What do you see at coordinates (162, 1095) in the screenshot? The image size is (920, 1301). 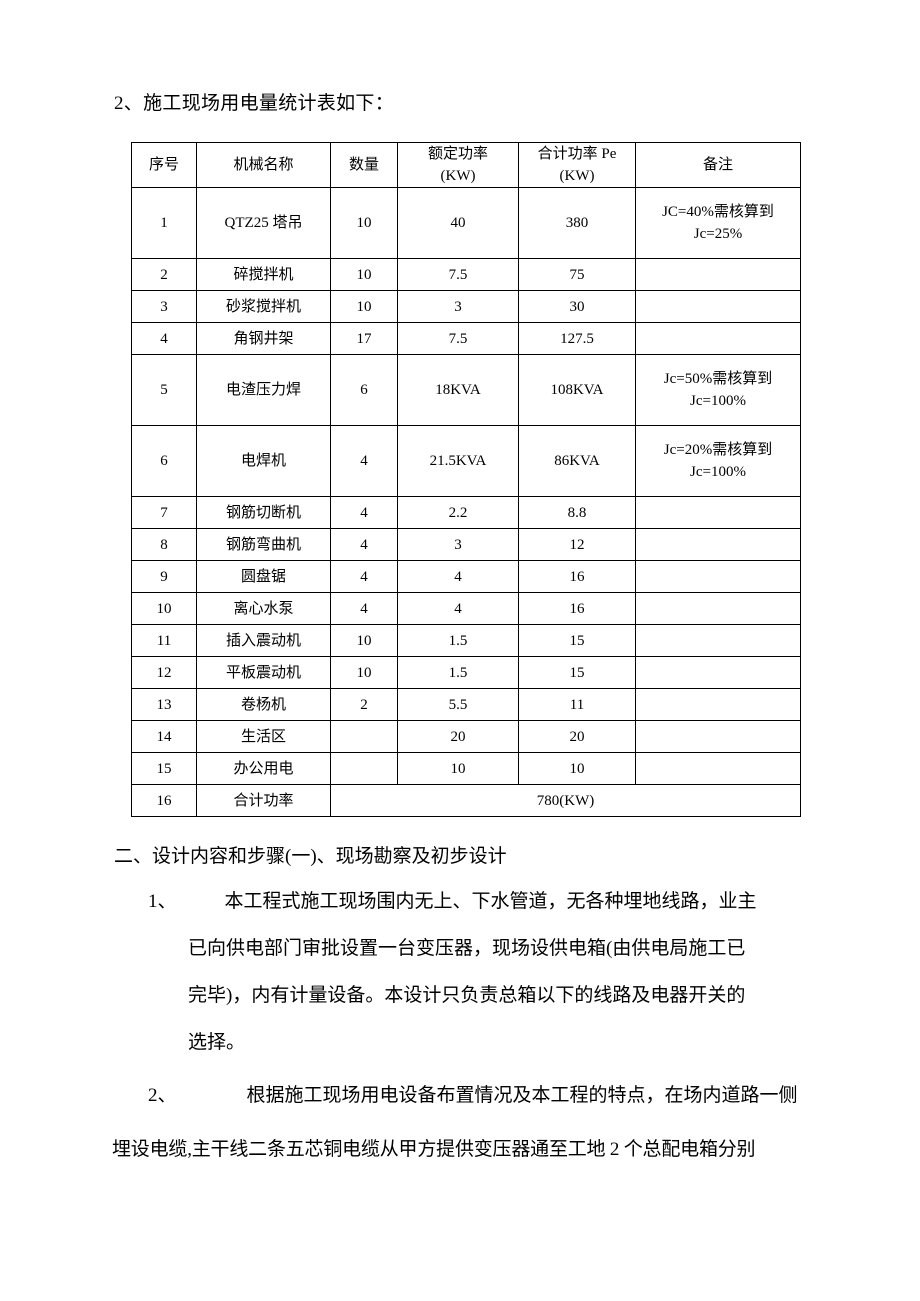 I see `list-marker-2: 2、` at bounding box center [162, 1095].